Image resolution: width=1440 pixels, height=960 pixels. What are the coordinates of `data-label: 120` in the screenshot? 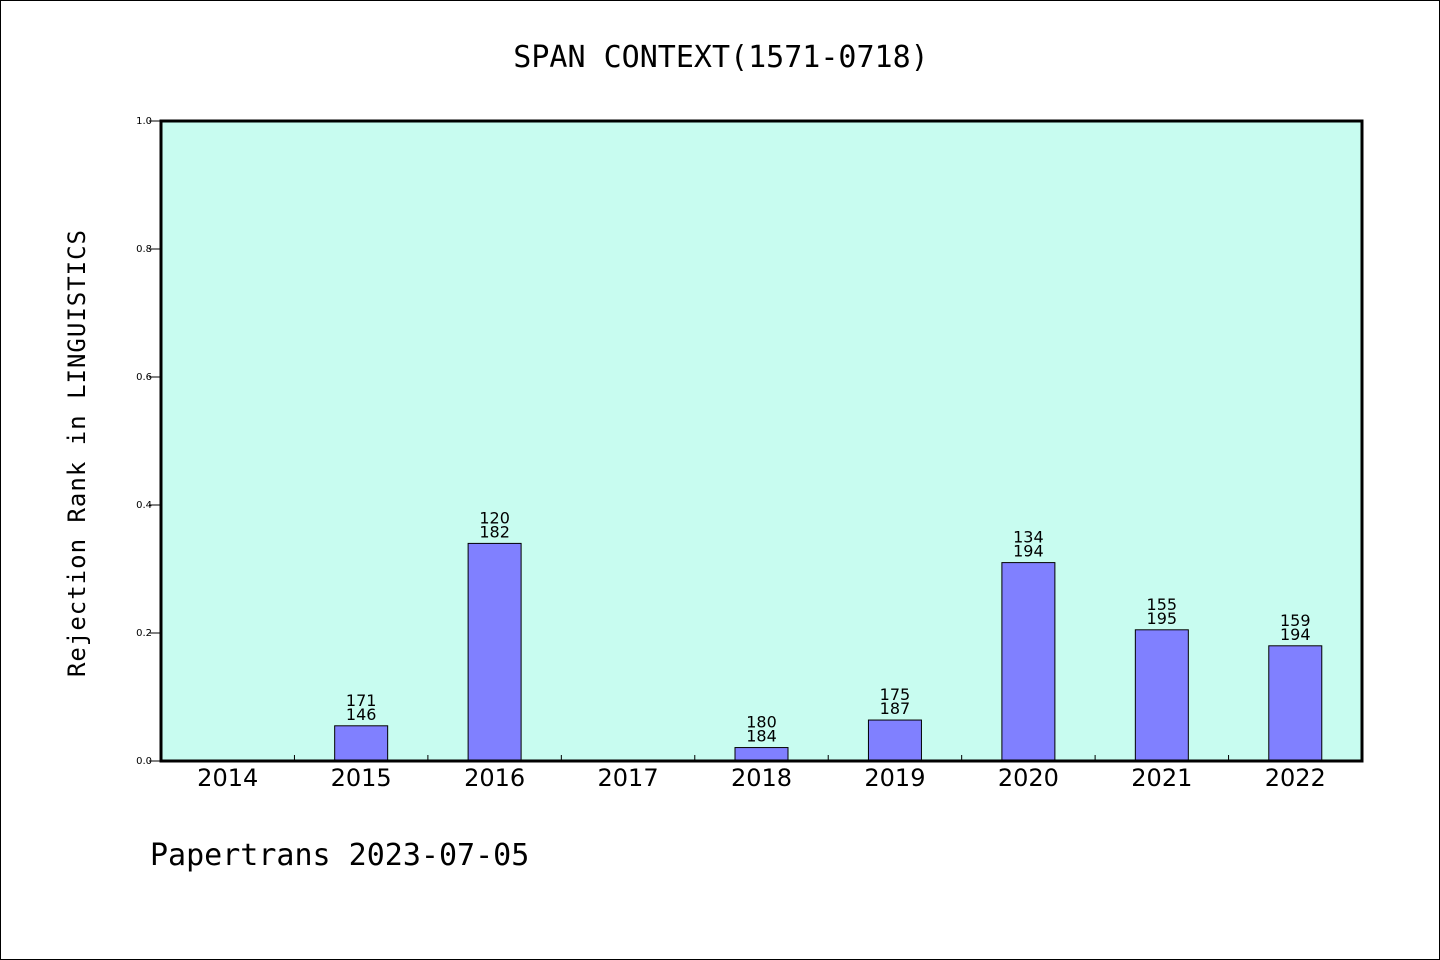 It's located at (494, 517).